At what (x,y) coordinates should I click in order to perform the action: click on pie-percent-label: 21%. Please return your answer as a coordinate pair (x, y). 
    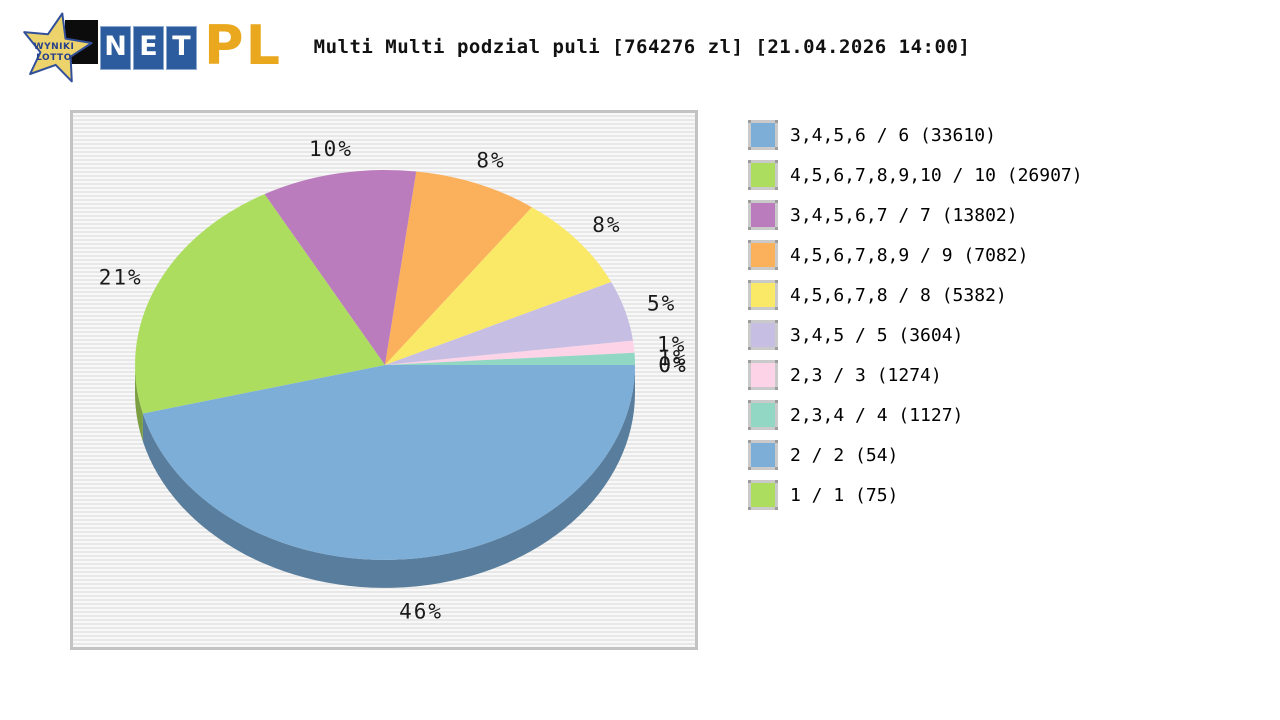
    Looking at the image, I should click on (121, 278).